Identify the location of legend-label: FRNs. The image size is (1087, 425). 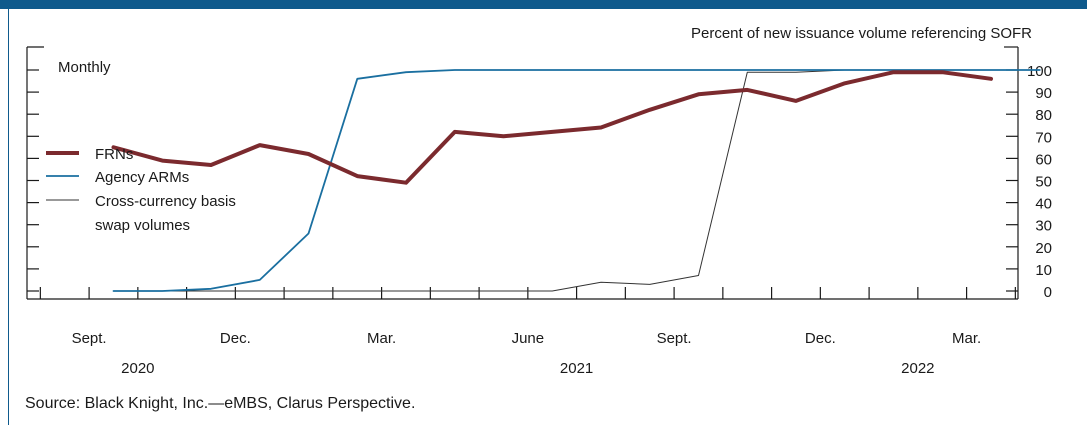
(114, 154).